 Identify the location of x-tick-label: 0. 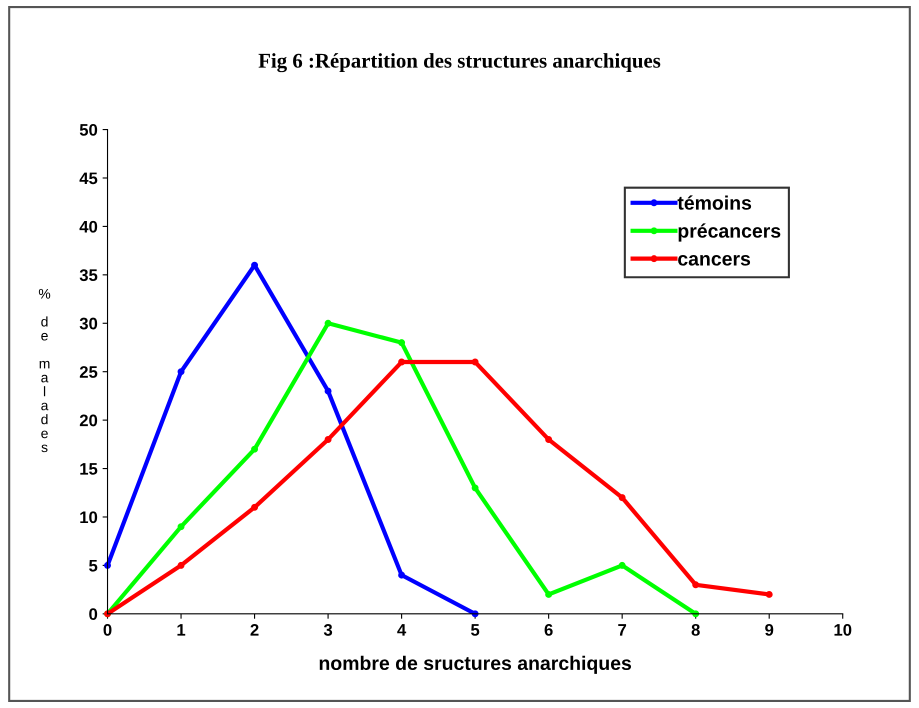
(108, 630).